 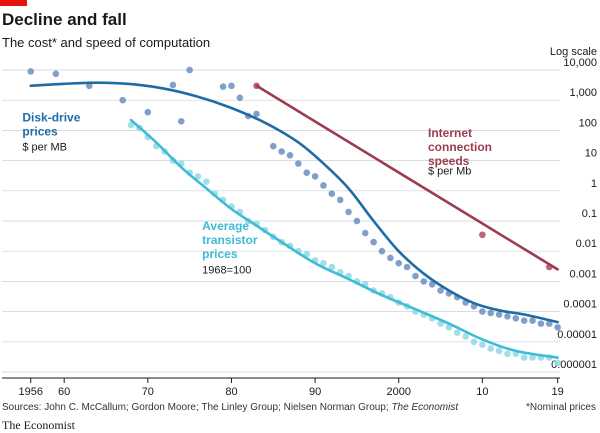 I want to click on disk-unit-label: $ per MB, so click(x=44, y=147).